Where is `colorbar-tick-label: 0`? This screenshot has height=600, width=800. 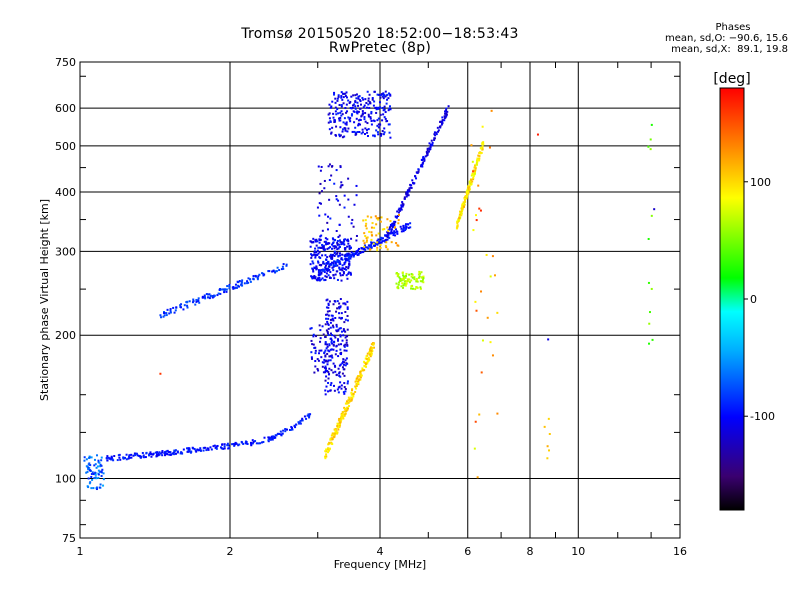
colorbar-tick-label: 0 is located at coordinates (753, 299).